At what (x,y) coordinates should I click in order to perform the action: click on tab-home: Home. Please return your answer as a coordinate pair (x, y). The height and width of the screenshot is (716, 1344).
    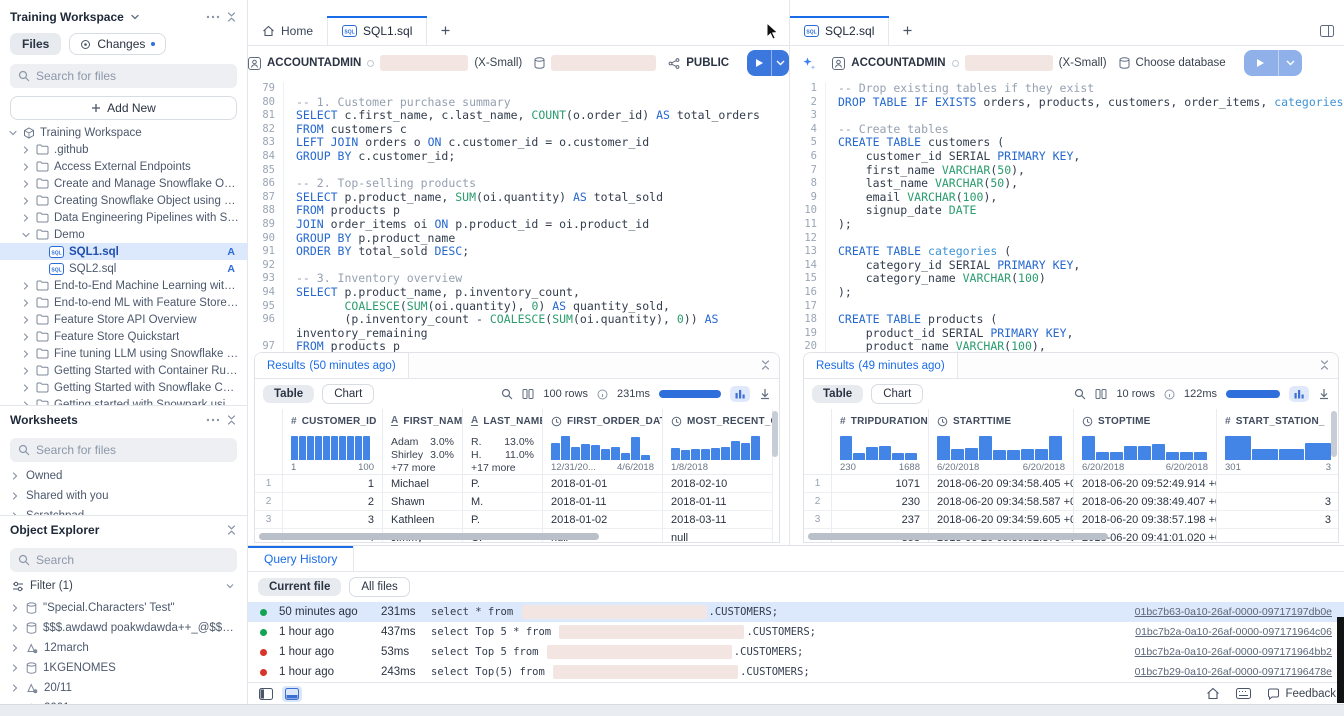
    Looking at the image, I should click on (288, 30).